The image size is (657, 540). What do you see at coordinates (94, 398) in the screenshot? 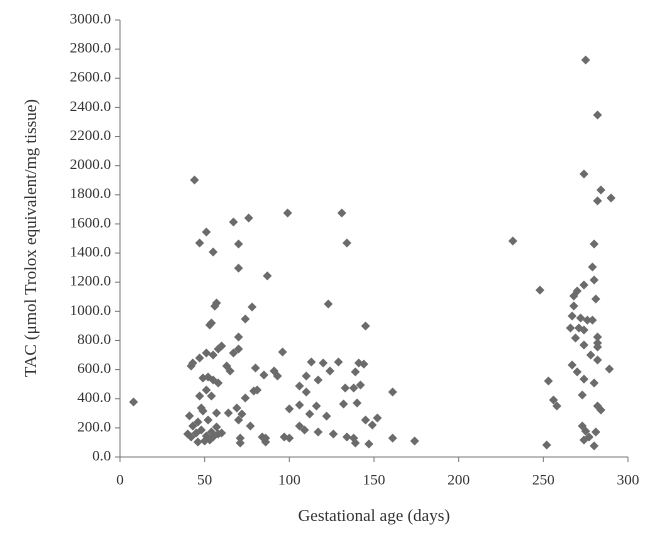
I see `y-tick-label: 400.0` at bounding box center [94, 398].